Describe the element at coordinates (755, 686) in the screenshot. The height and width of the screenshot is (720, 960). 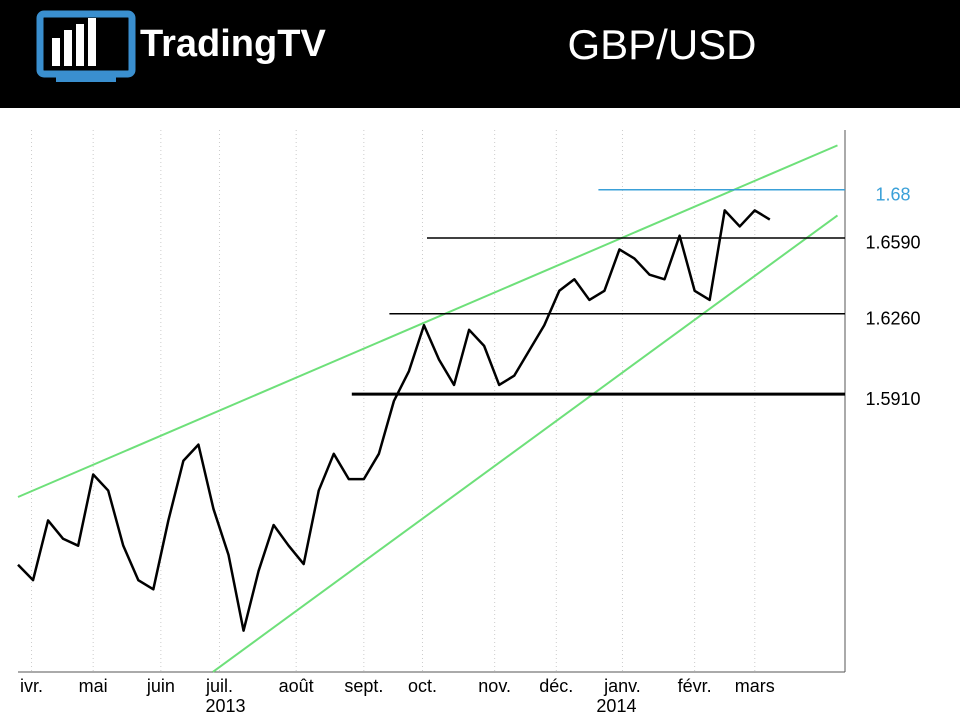
I see `x-tick-label: mars` at that location.